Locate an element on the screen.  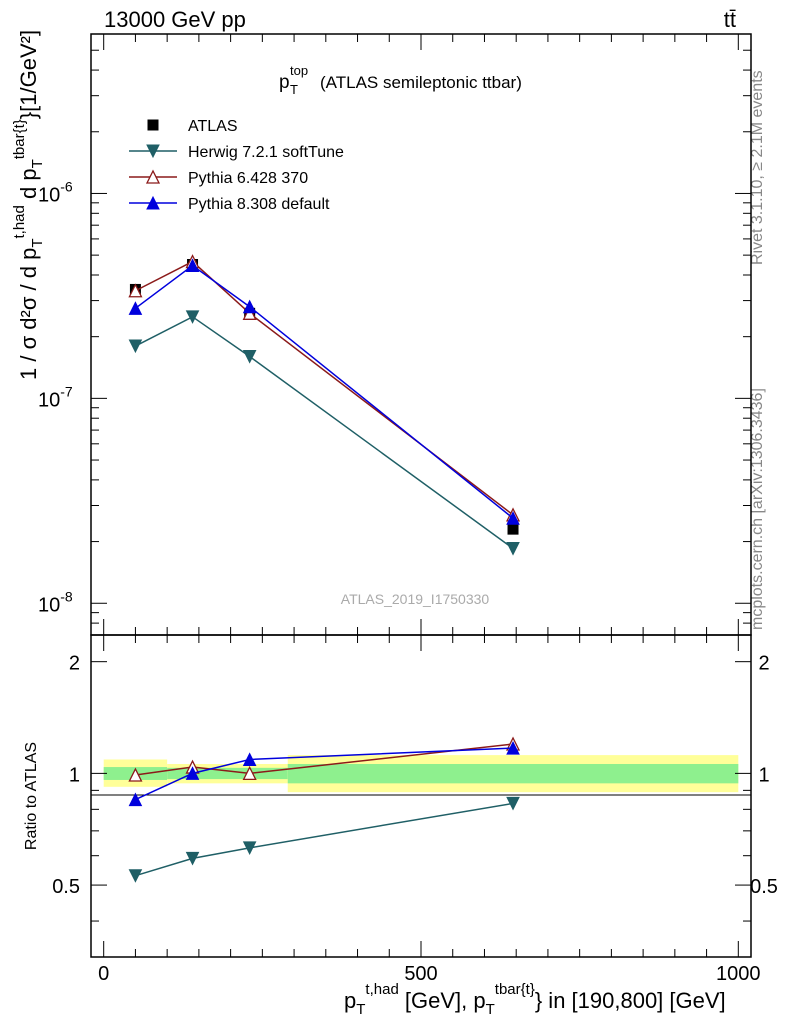
header-left: 13000 GeV pp is located at coordinates (175, 19).